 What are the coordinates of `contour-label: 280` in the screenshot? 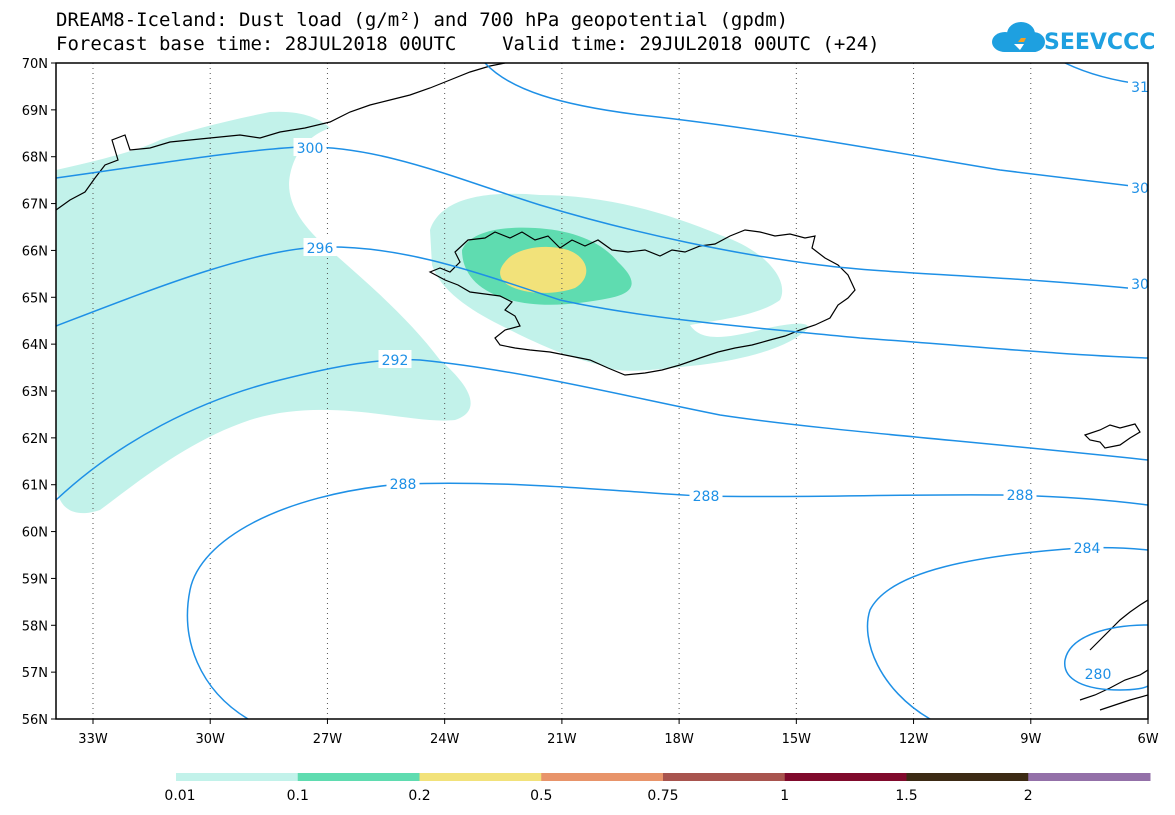 It's located at (1098, 675).